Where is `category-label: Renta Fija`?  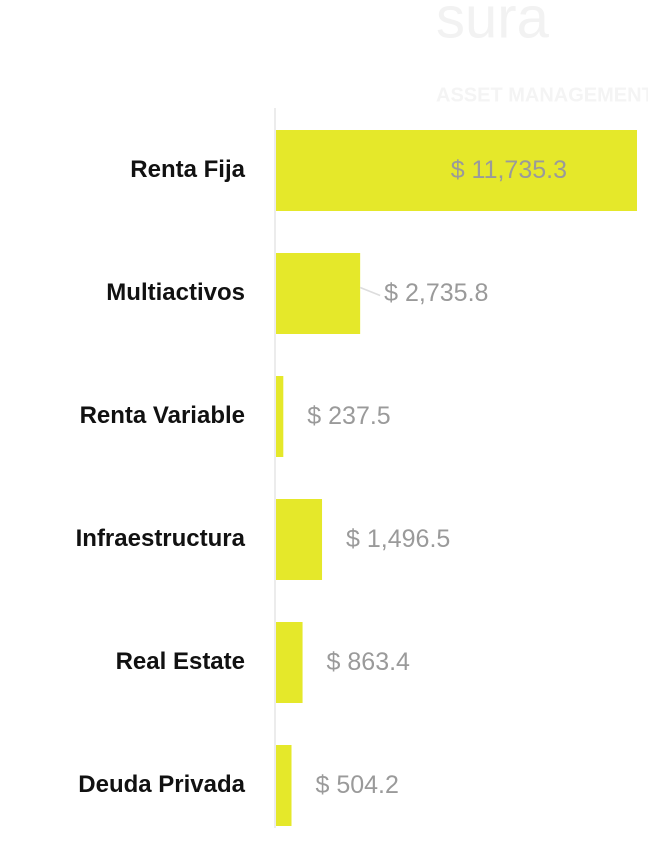 category-label: Renta Fija is located at coordinates (187, 169).